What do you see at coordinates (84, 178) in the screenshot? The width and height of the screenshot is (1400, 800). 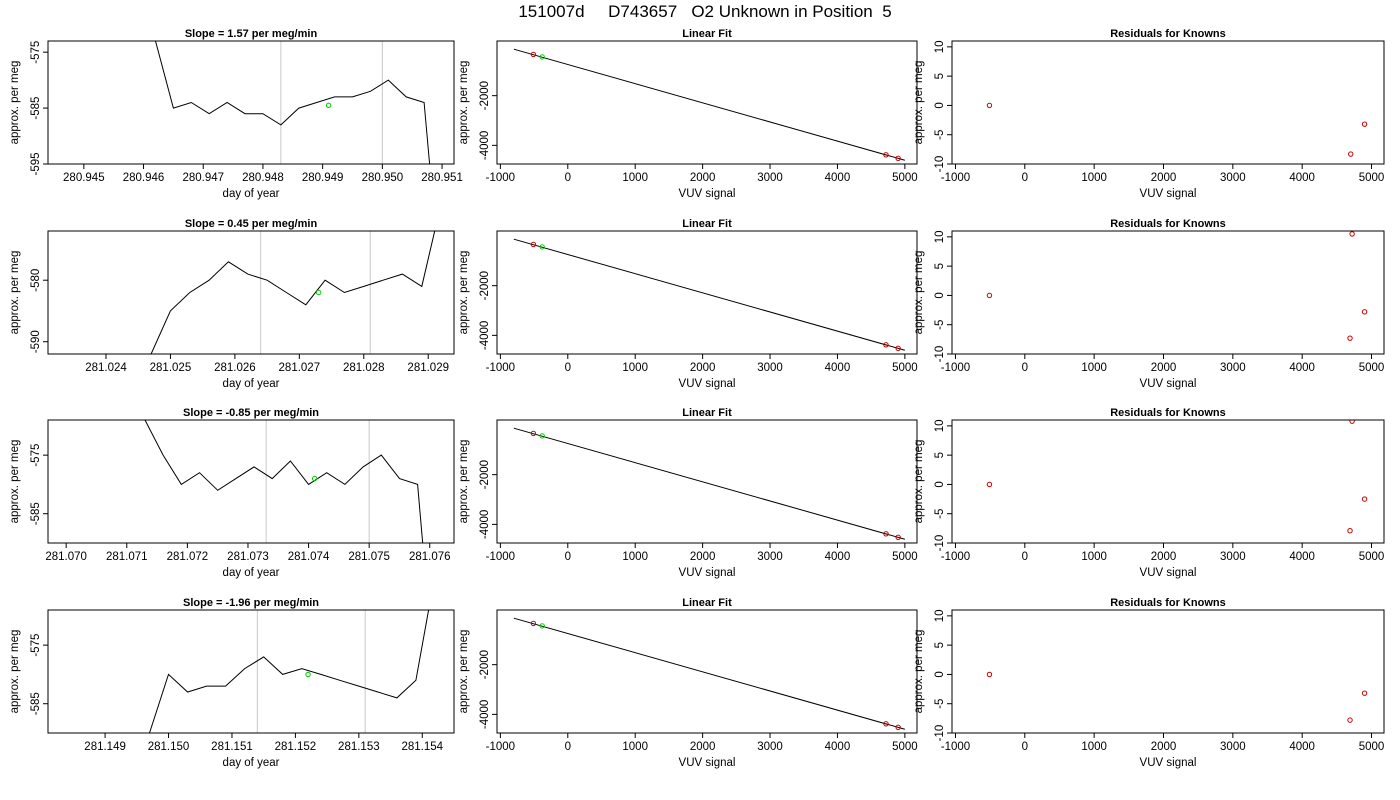 I see `x-tick-label: 280.945` at bounding box center [84, 178].